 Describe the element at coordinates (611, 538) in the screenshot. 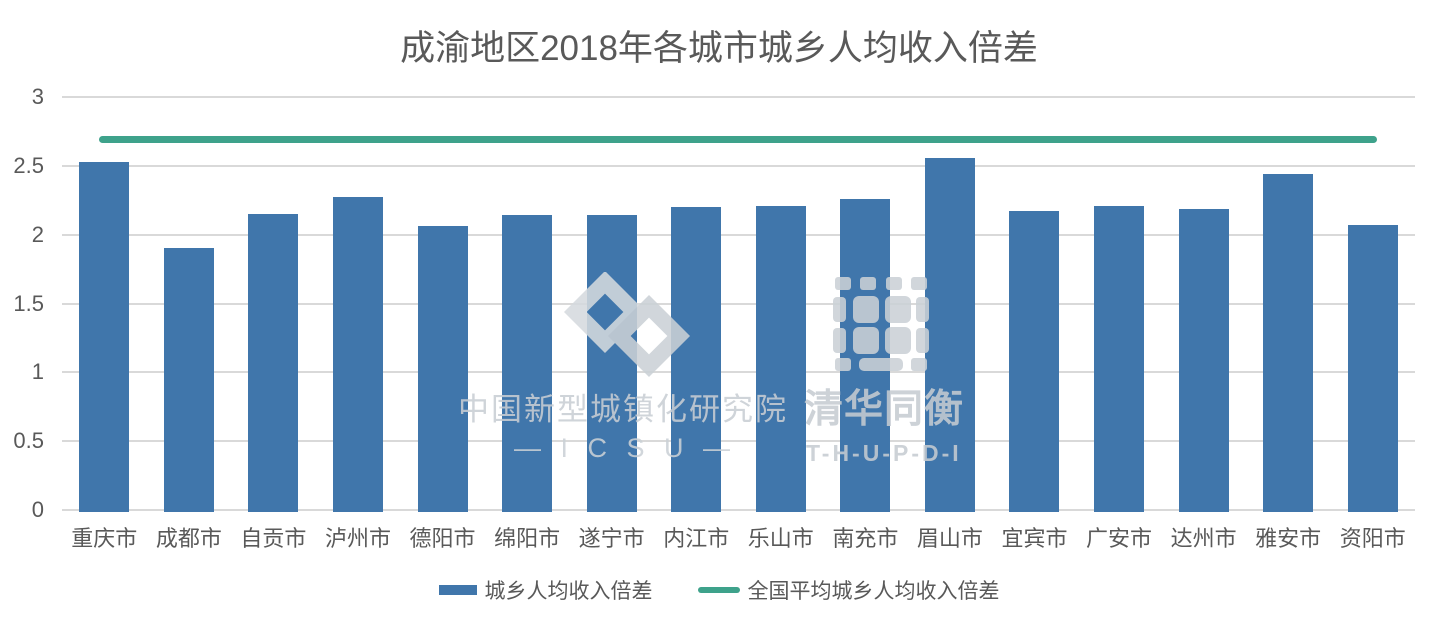

I see `x-axis-label: 遂宁市` at that location.